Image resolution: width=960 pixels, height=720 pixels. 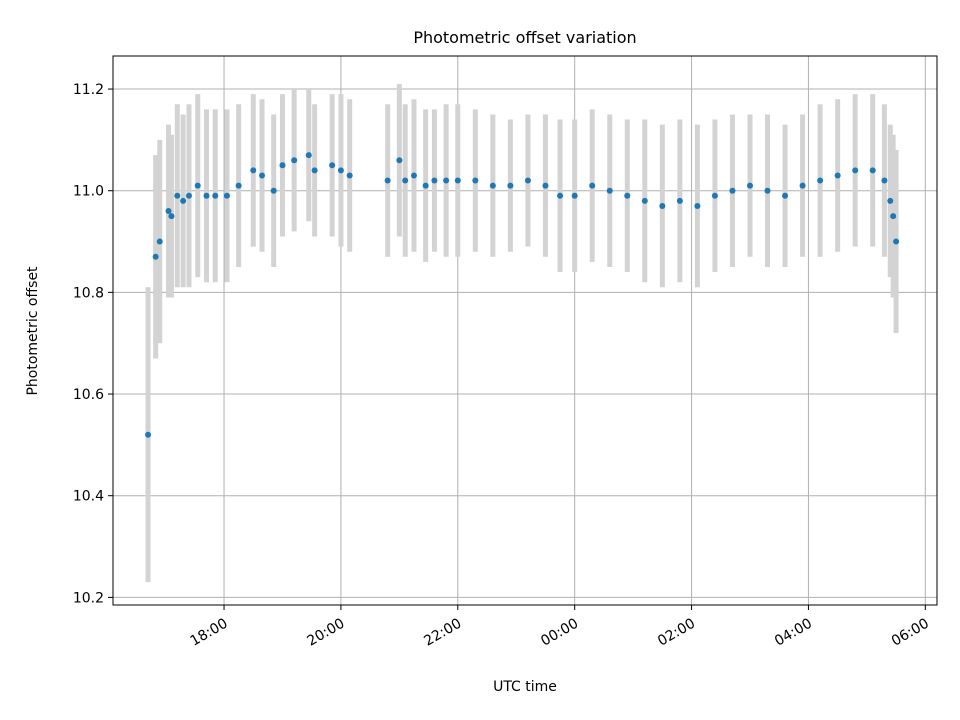 I want to click on y-tick-label: 10.8, so click(x=88, y=293).